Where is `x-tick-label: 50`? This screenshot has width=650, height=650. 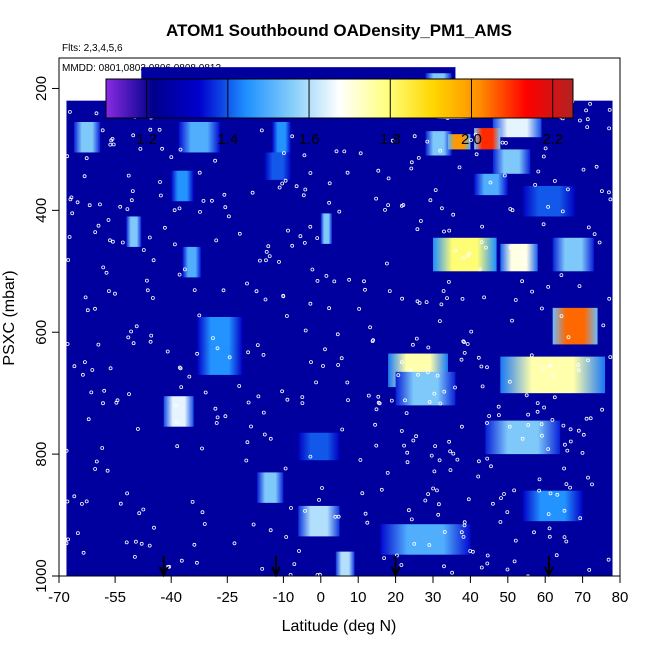 x-tick-label: 50 is located at coordinates (507, 597).